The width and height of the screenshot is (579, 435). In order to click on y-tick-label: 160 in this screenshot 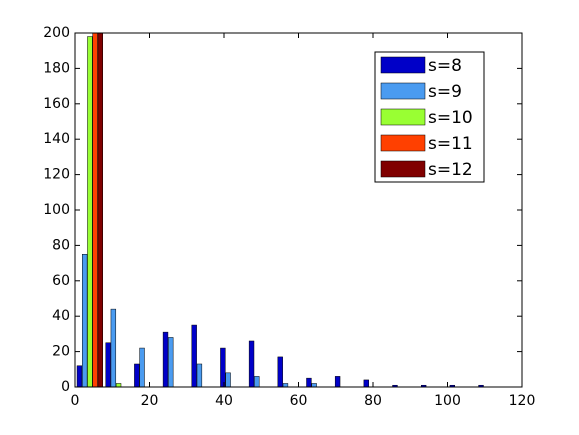, I will do `click(56, 104)`.